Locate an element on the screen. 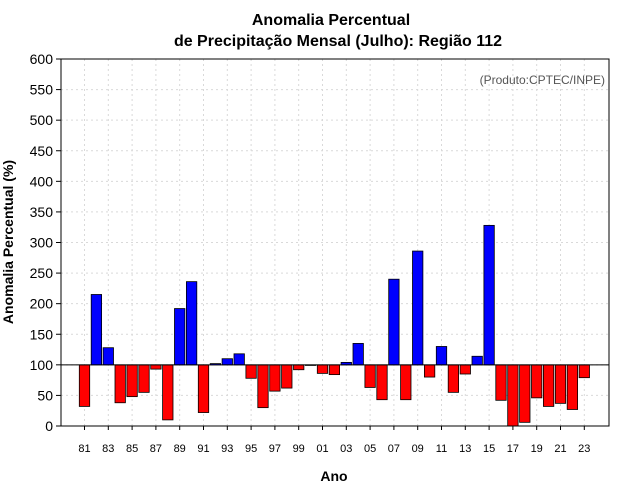 This screenshot has width=640, height=500. x-tick-label: 11 is located at coordinates (441, 449).